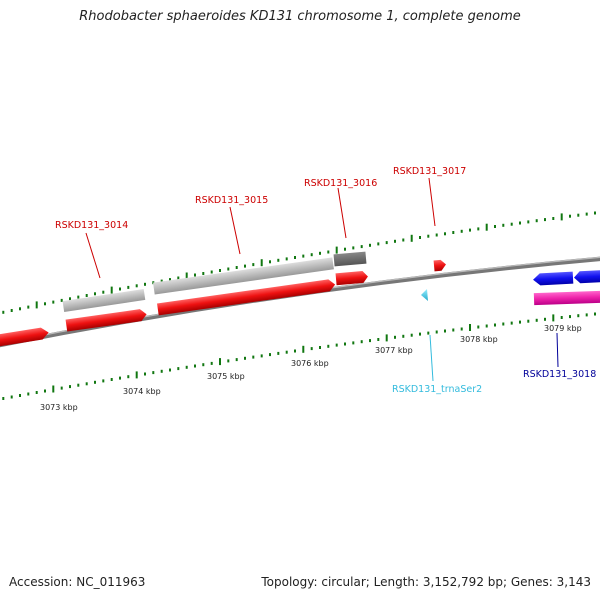 This screenshot has height=600, width=600. What do you see at coordinates (59, 407) in the screenshot?
I see `scale-label: 3073 kbp` at bounding box center [59, 407].